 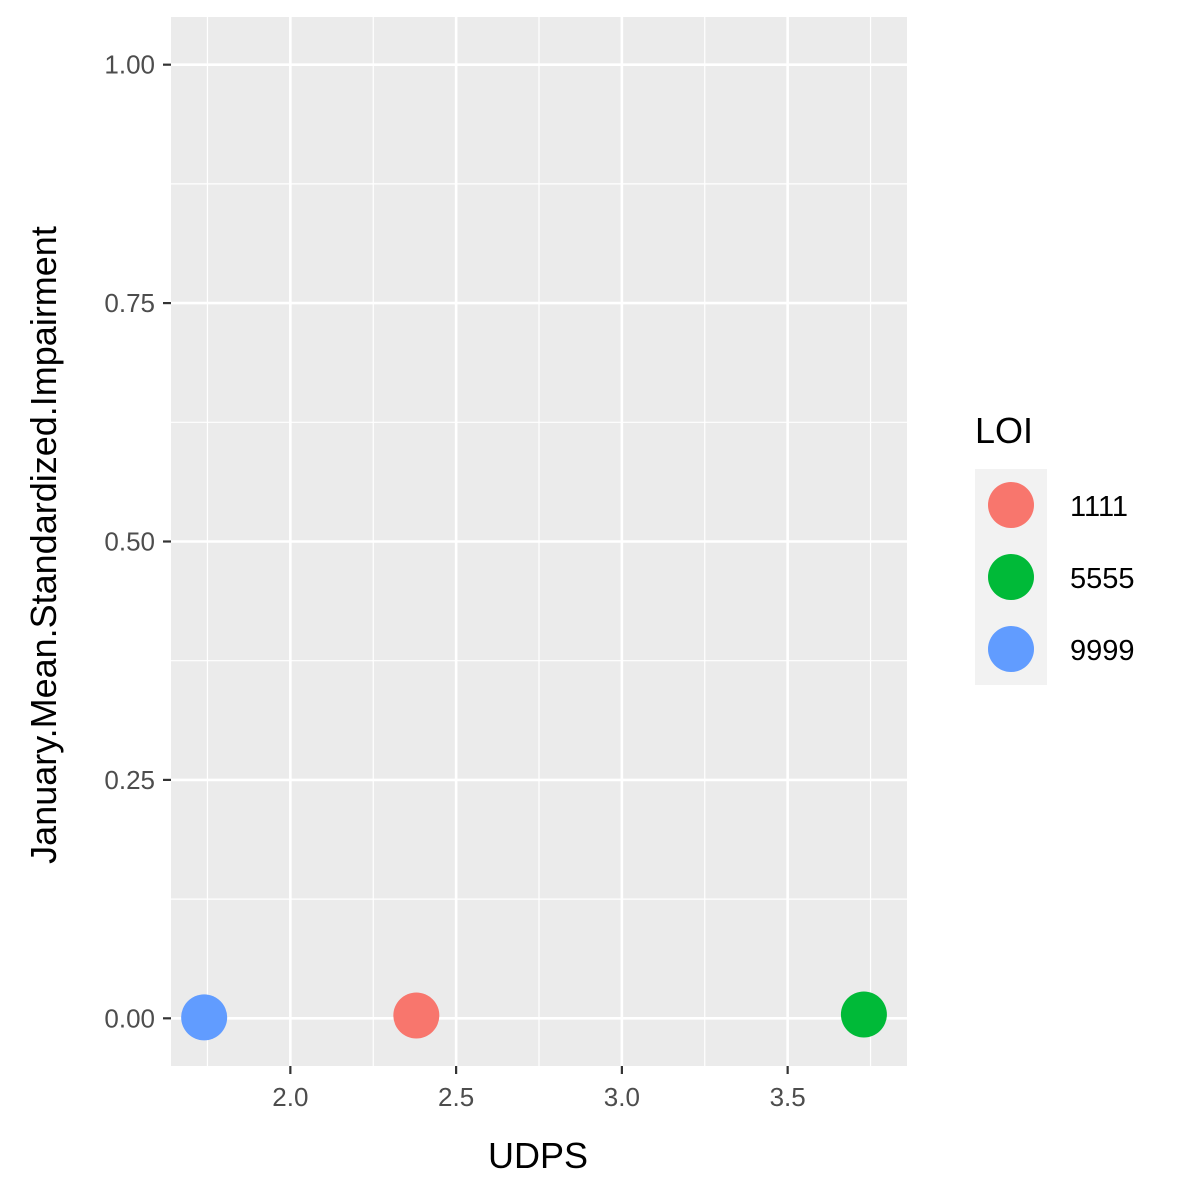 I want to click on legend-label: 9999, so click(x=1102, y=651).